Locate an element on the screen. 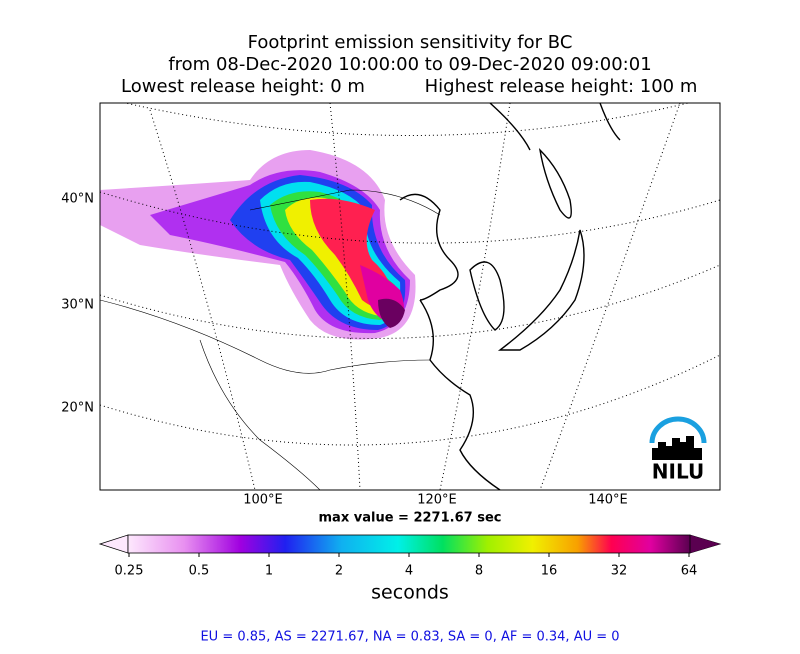  colorbar-tick-label: 0.25 is located at coordinates (129, 571).